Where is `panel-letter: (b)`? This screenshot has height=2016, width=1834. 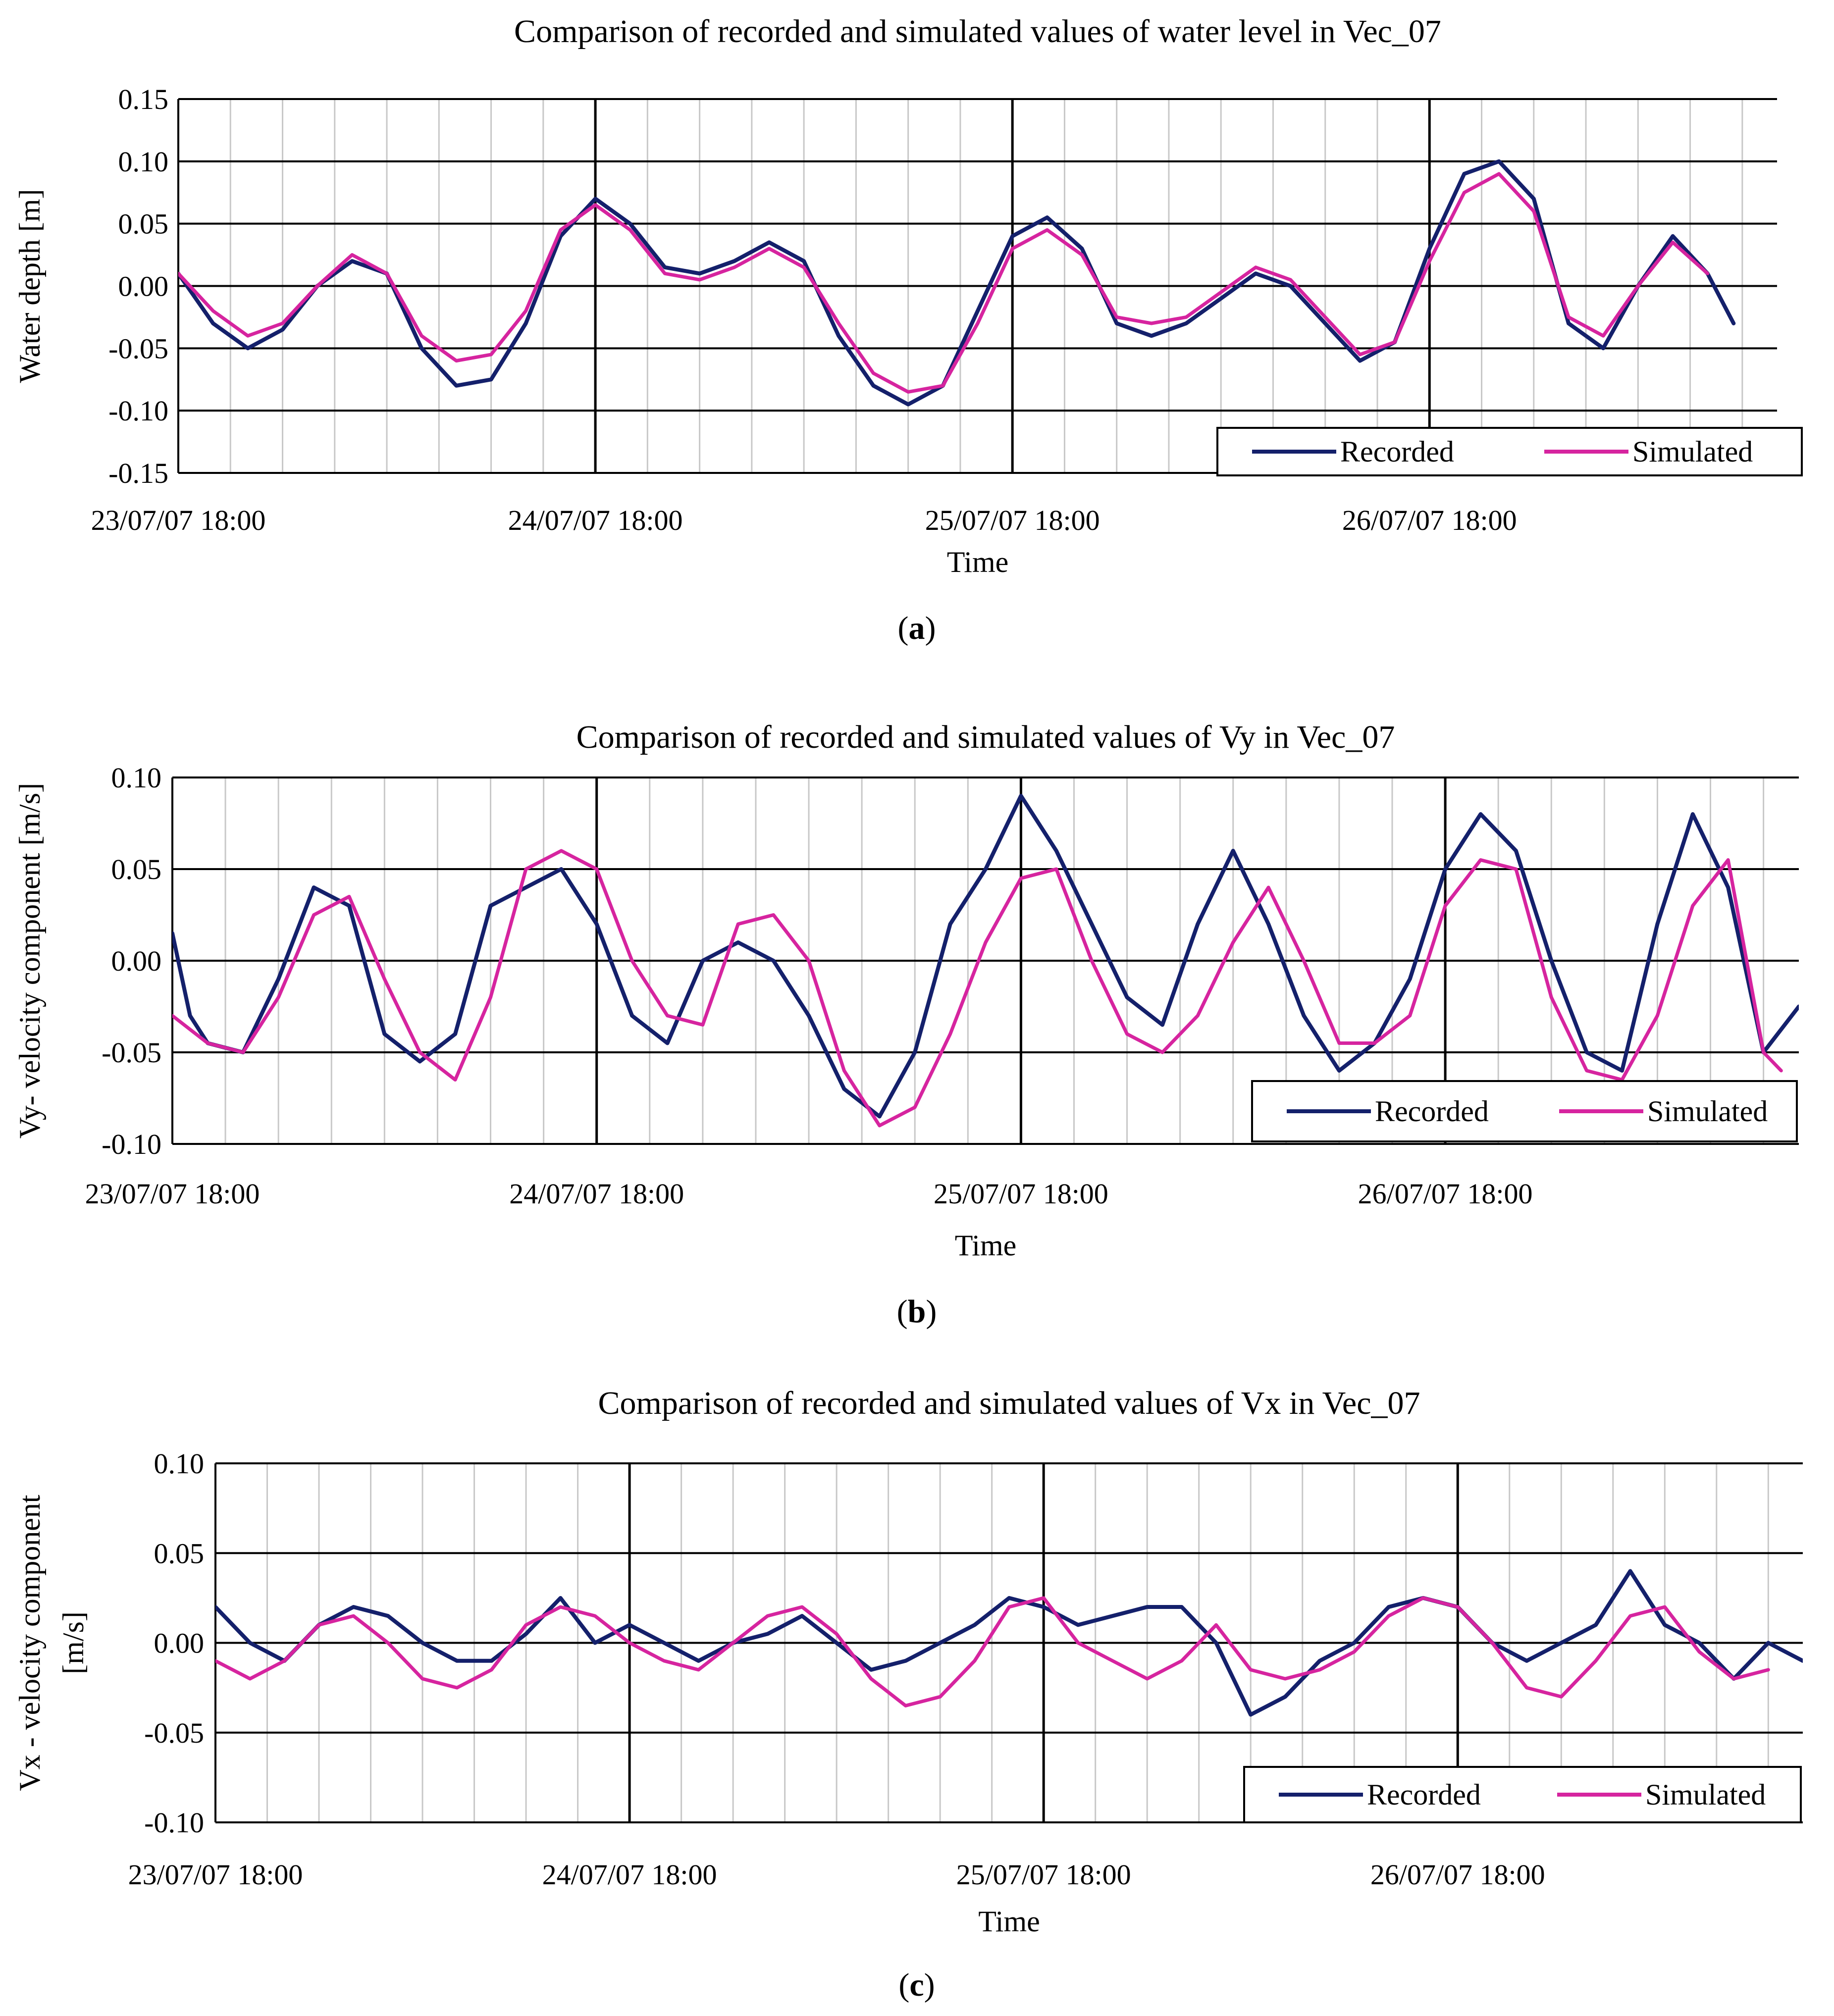
panel-letter: (b) is located at coordinates (917, 1312).